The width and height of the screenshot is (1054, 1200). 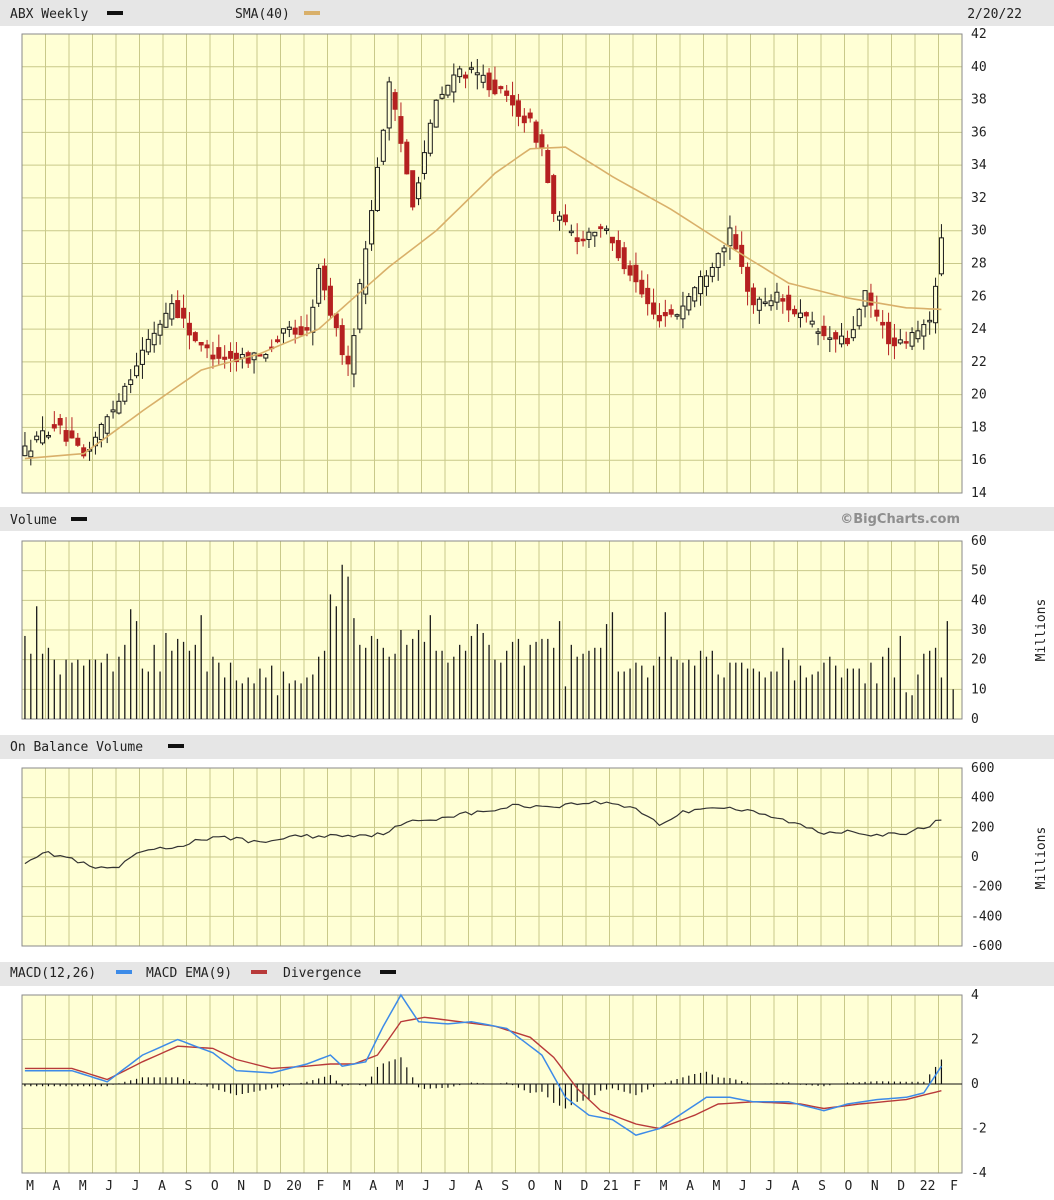 I want to click on macd-panel-header, so click(x=527, y=974).